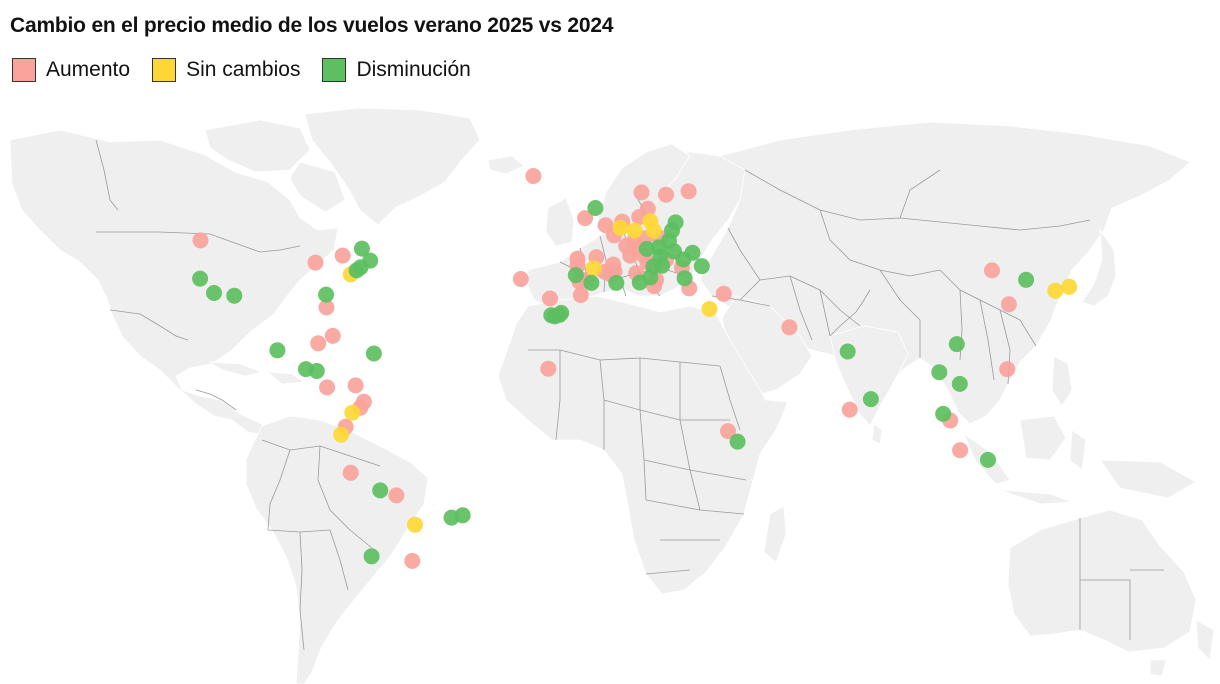  Describe the element at coordinates (88, 69) in the screenshot. I see `legend-label-increase: Aumento` at that location.